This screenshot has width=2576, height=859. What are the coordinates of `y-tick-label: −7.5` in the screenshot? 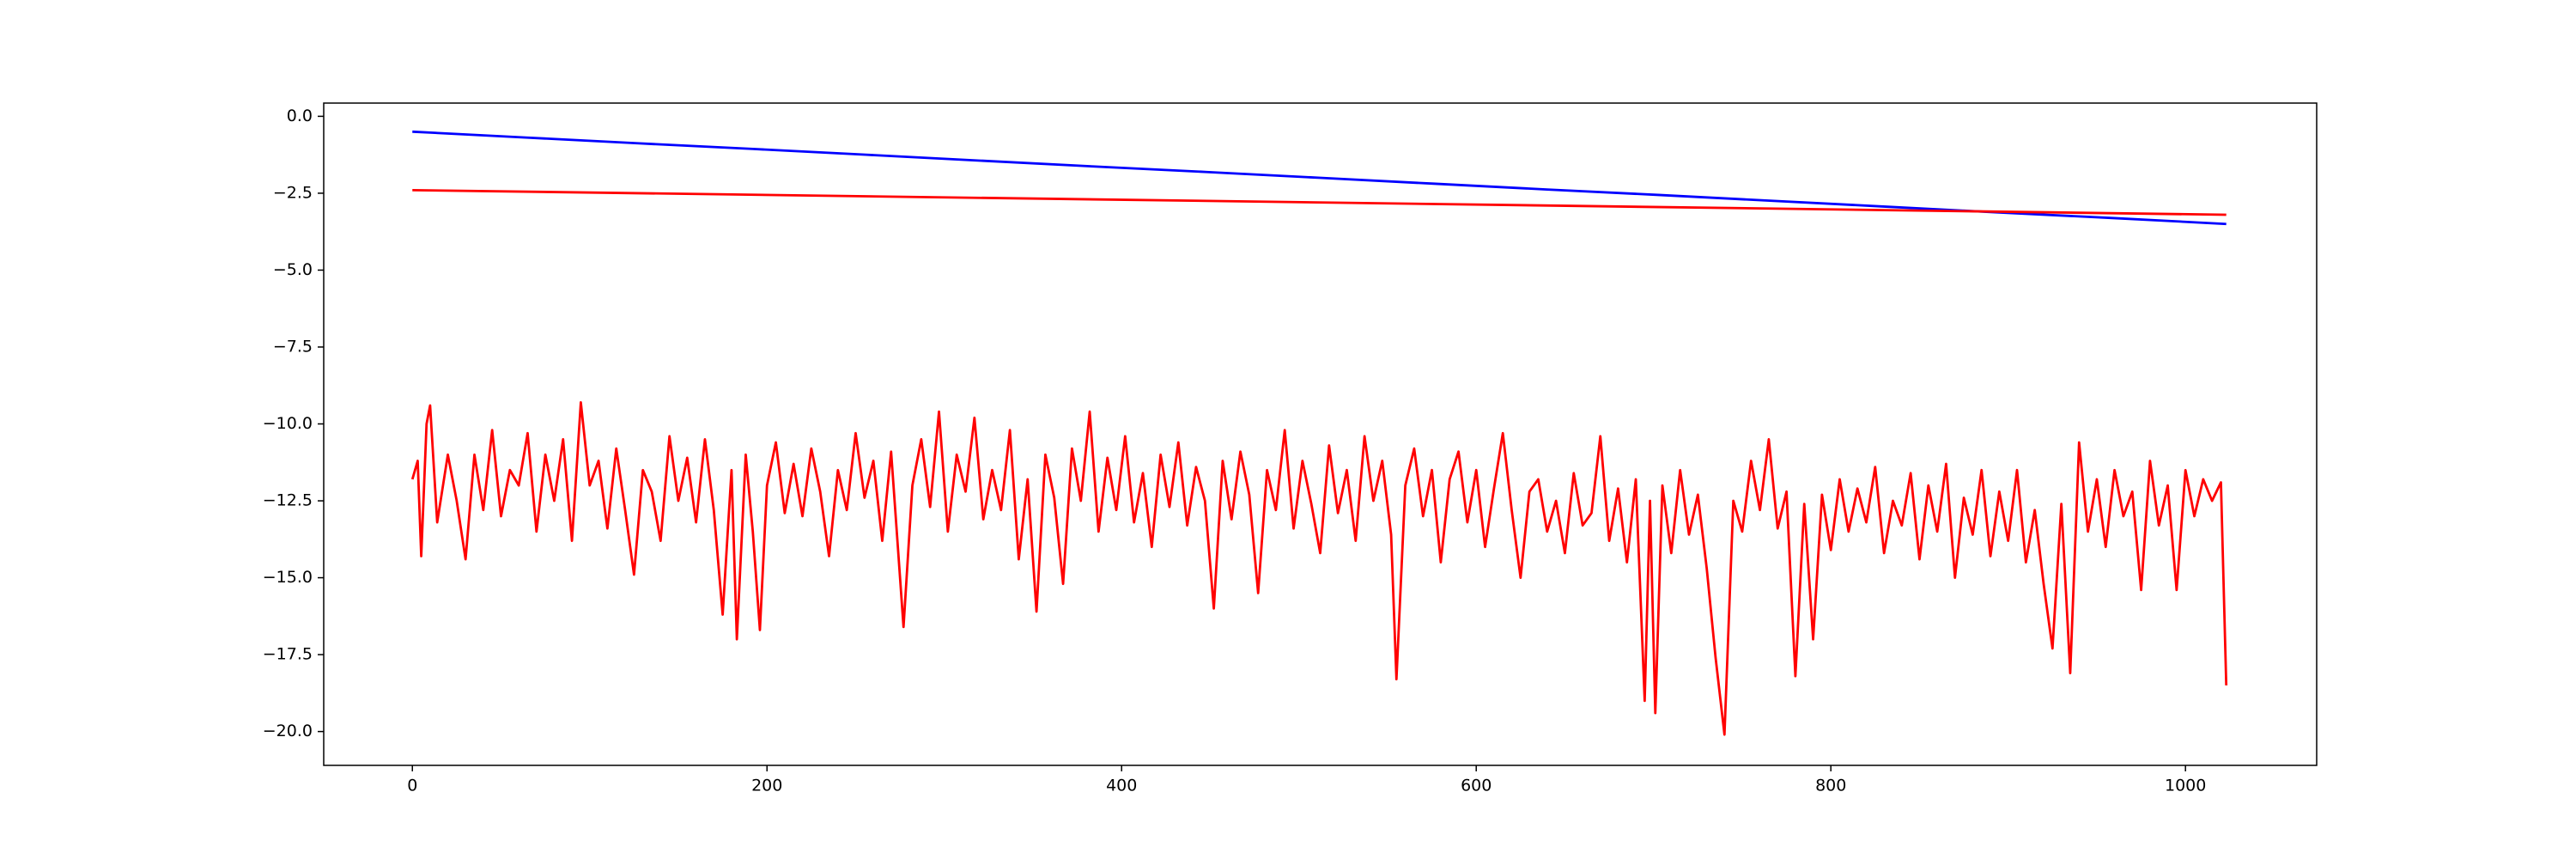 It's located at (293, 346).